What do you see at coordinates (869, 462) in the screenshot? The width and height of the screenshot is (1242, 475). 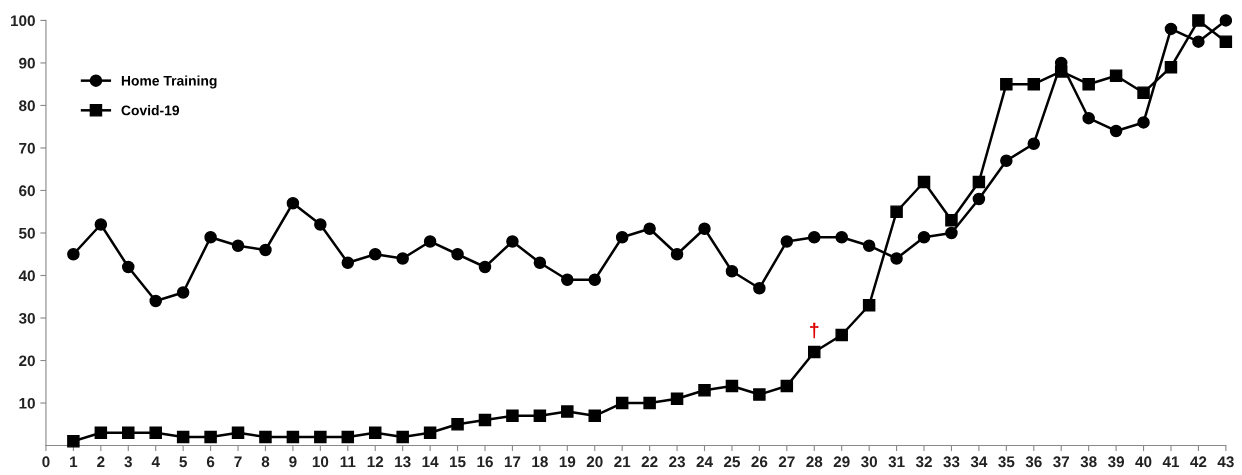 I see `x-tick-label: 30` at bounding box center [869, 462].